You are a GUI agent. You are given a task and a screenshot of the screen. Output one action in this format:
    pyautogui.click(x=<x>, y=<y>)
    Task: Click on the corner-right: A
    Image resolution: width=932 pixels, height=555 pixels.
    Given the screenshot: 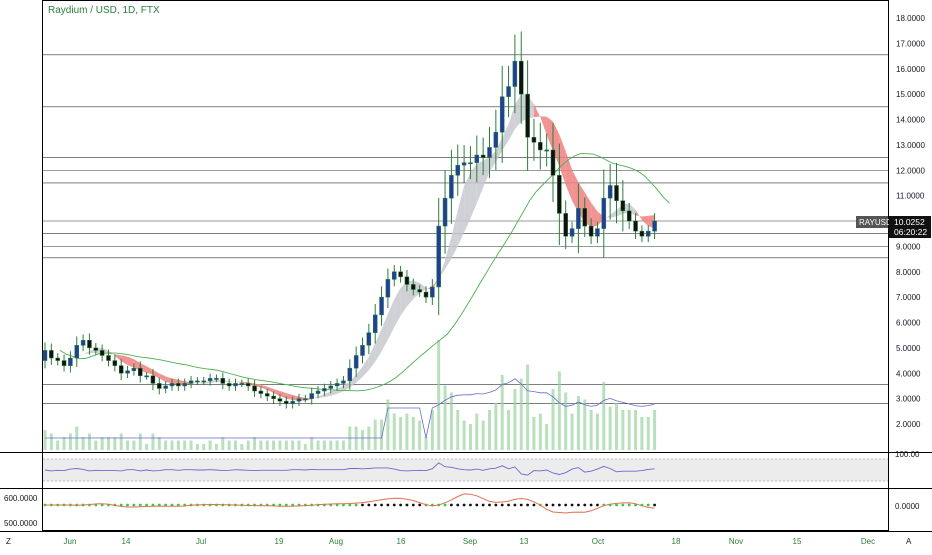 What is the action you would take?
    pyautogui.click(x=909, y=541)
    